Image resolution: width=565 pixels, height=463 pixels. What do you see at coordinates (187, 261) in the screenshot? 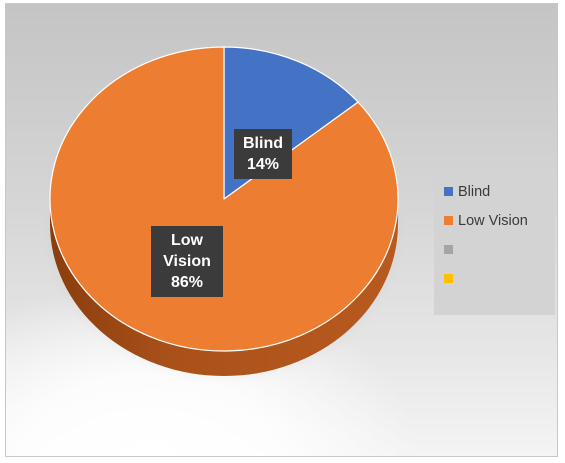
I see `data-label-low-vision: Low Vision 86%` at bounding box center [187, 261].